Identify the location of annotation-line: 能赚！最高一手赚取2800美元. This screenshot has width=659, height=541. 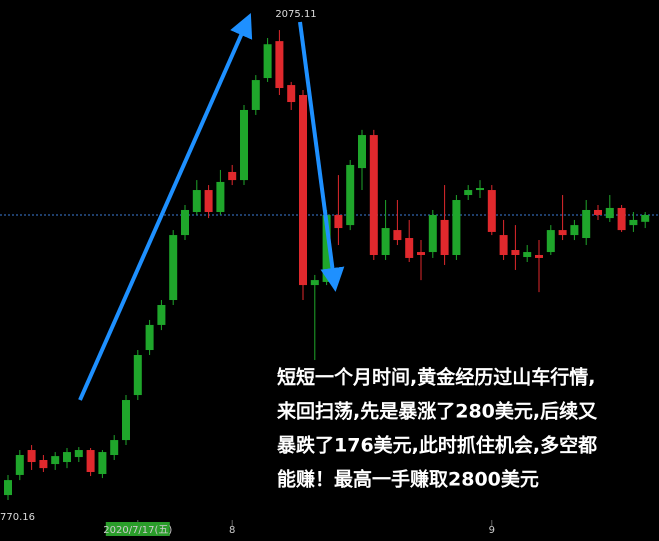
(408, 479).